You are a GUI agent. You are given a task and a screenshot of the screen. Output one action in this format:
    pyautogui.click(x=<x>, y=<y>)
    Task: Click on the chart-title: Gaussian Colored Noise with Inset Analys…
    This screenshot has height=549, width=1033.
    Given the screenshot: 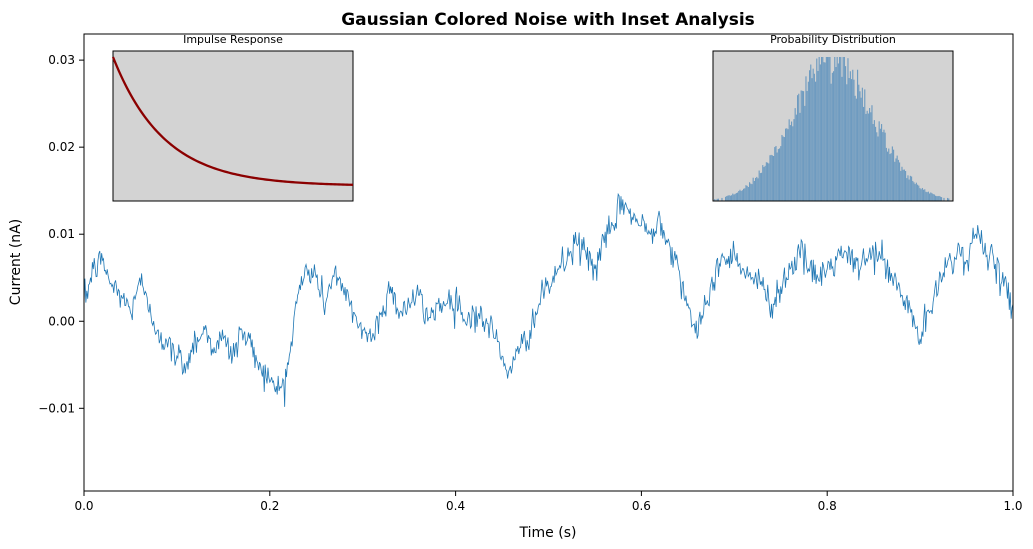 What is the action you would take?
    pyautogui.click(x=548, y=20)
    